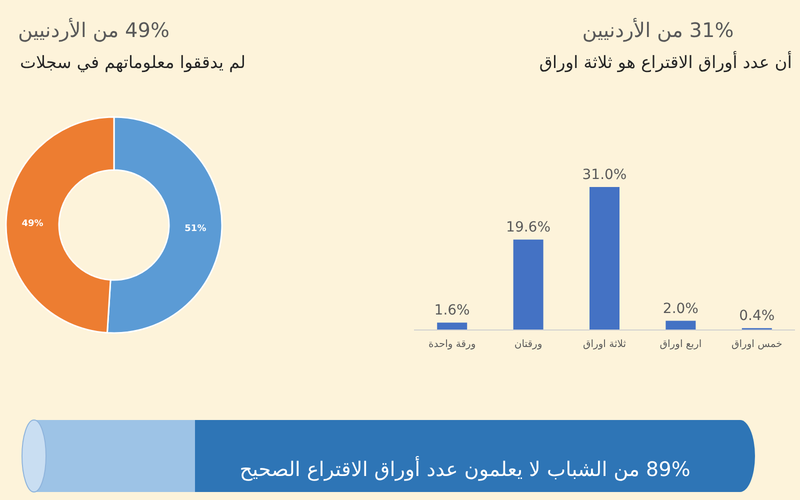 The height and width of the screenshot is (500, 800). I want to click on data-label: 2.0%, so click(680, 308).